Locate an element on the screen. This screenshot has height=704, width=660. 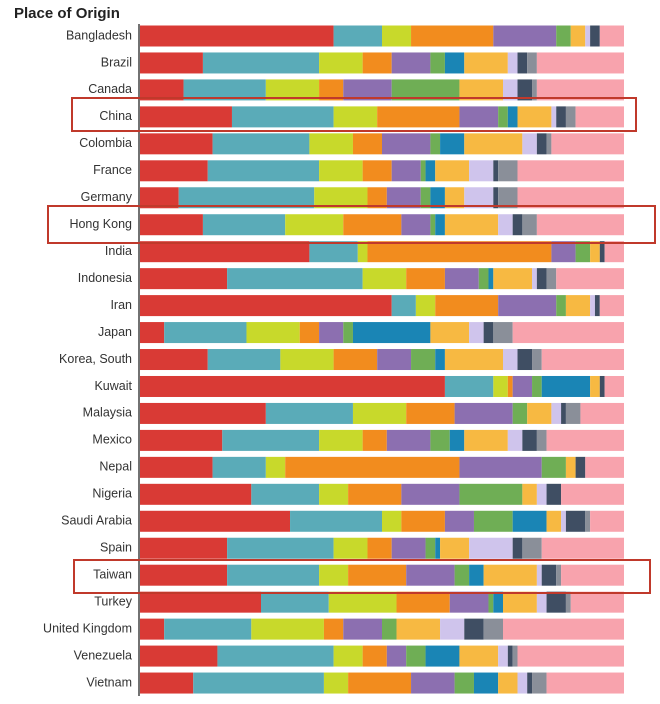
y-tick-label: Germany is located at coordinates (107, 197).